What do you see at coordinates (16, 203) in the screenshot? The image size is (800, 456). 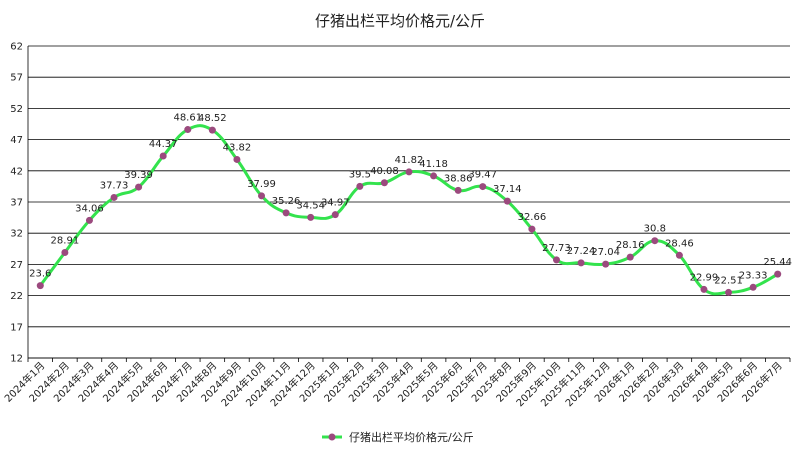 I see `y-tick-label: 37` at bounding box center [16, 203].